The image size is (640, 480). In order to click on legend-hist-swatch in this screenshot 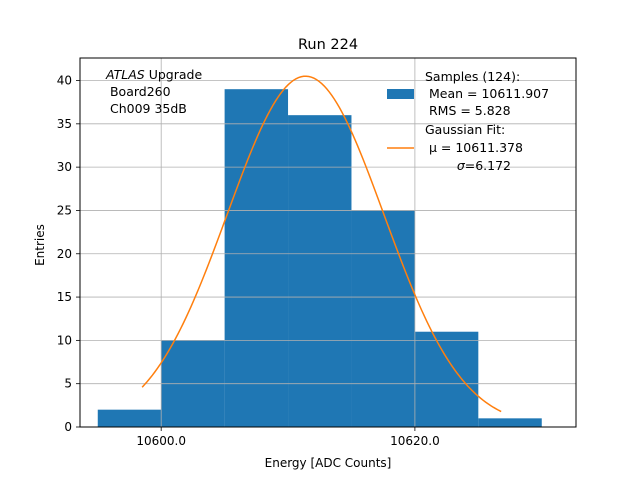, I will do `click(400, 94)`.